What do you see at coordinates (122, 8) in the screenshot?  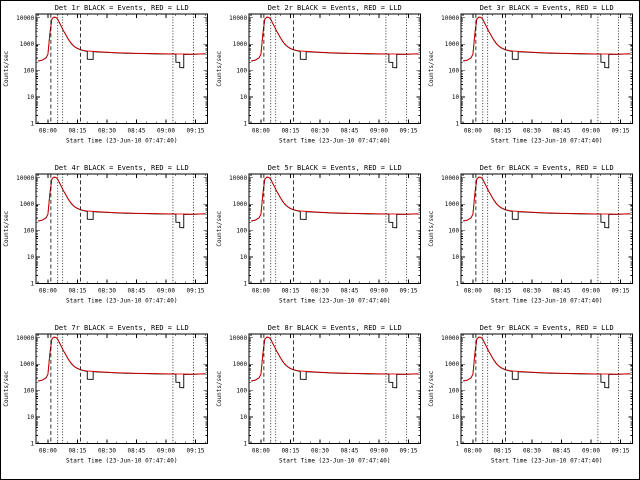 I see `chart-title: Det 1r BLACK = Events, RED = LLD` at bounding box center [122, 8].